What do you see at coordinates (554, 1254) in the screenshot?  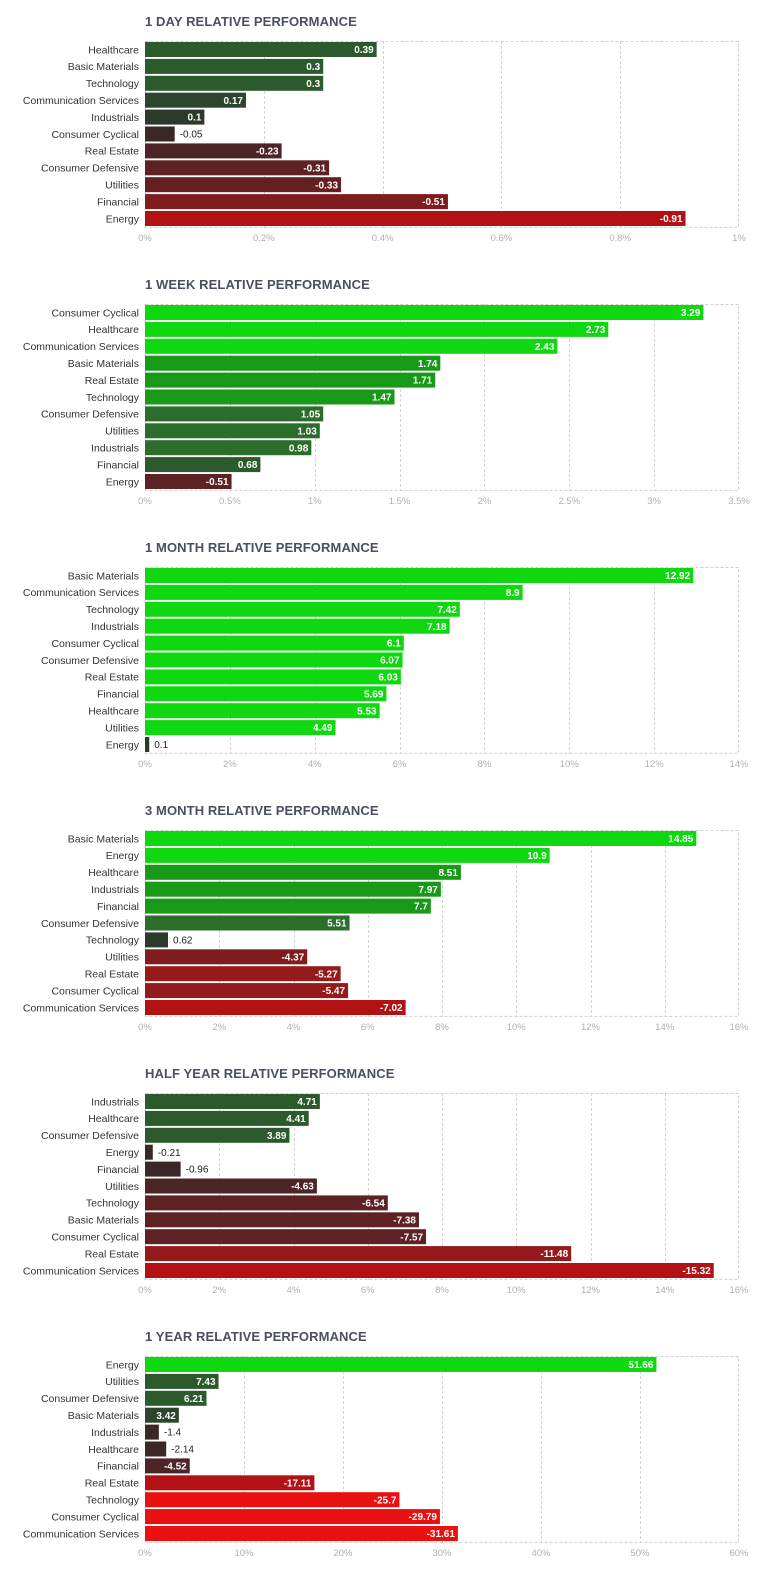 I see `value-label: -11.48` at bounding box center [554, 1254].